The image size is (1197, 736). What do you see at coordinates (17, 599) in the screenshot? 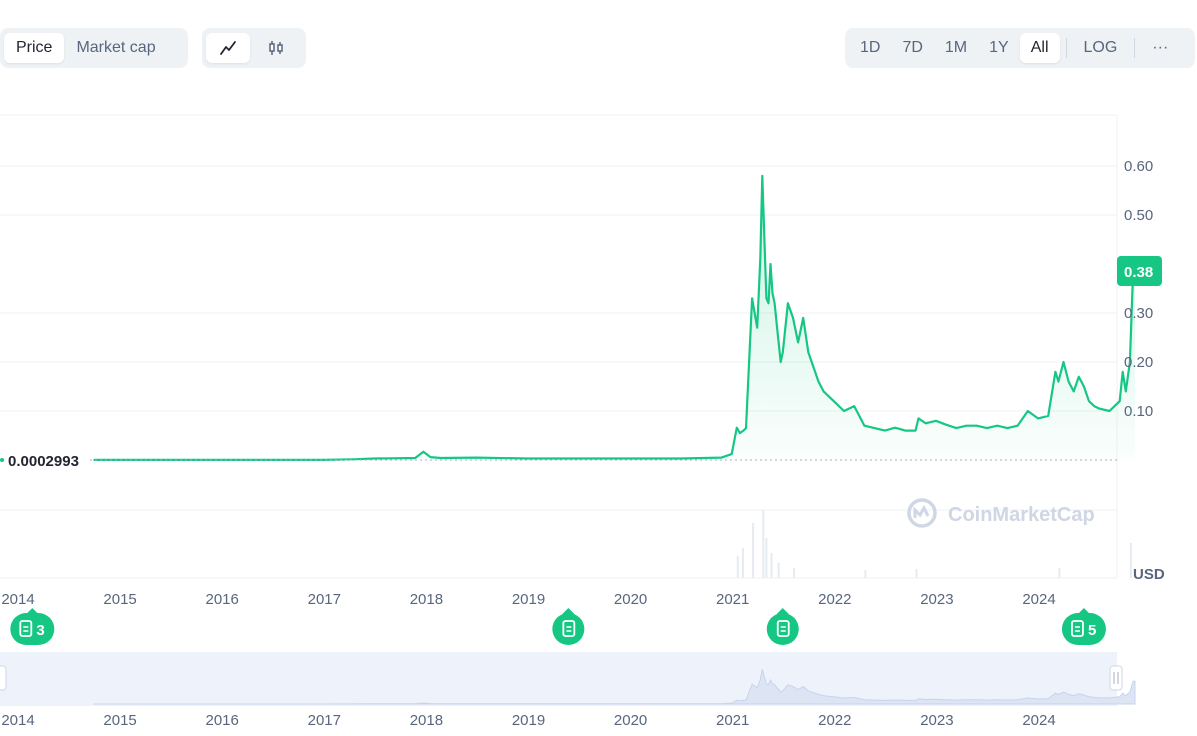
I see `x-tick-label: 2014` at bounding box center [17, 599].